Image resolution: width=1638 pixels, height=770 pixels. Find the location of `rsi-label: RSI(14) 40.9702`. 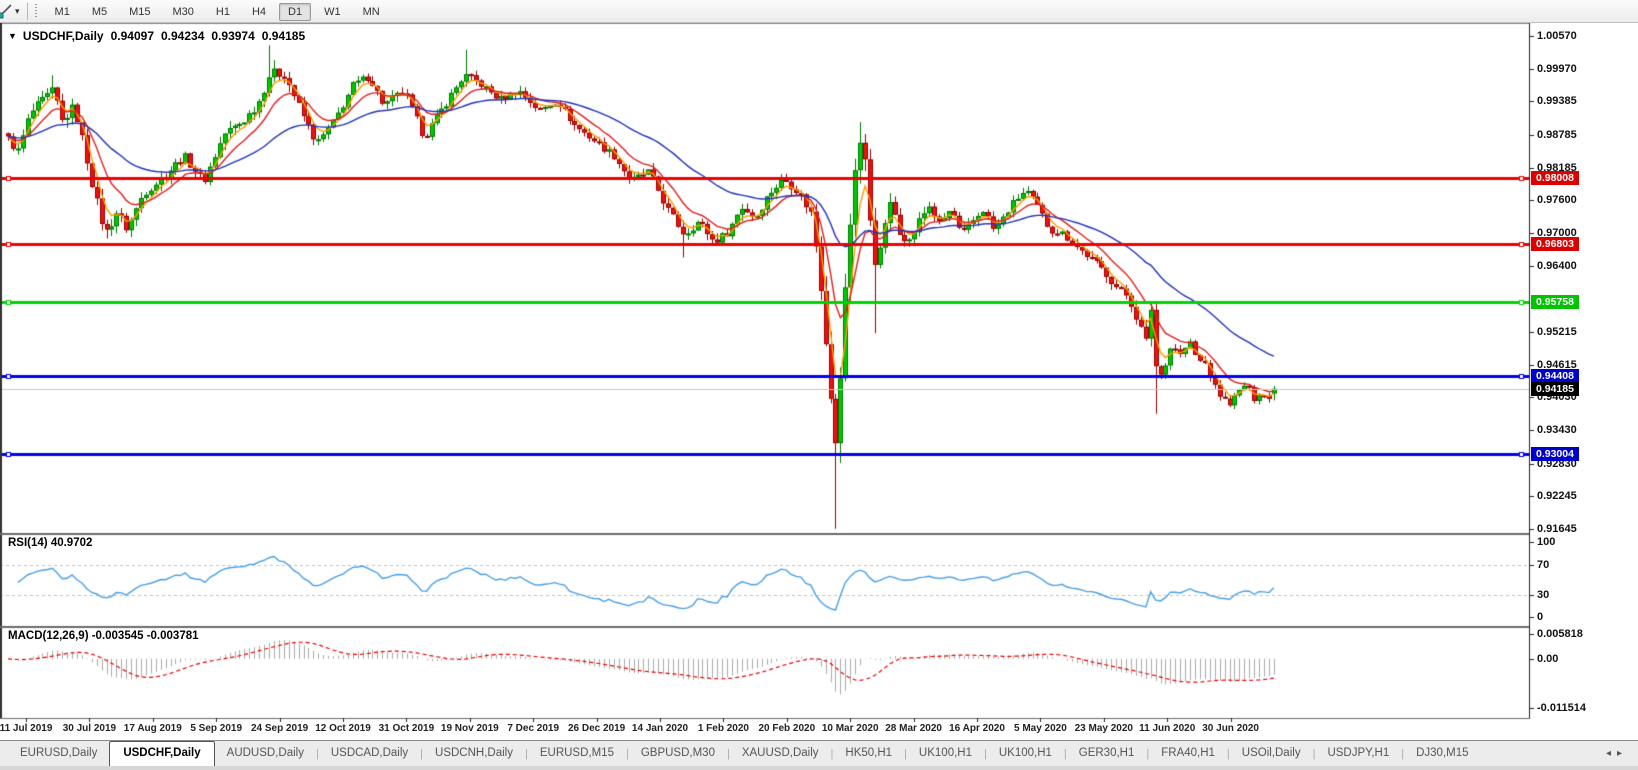

rsi-label: RSI(14) 40.9702 is located at coordinates (50, 543).